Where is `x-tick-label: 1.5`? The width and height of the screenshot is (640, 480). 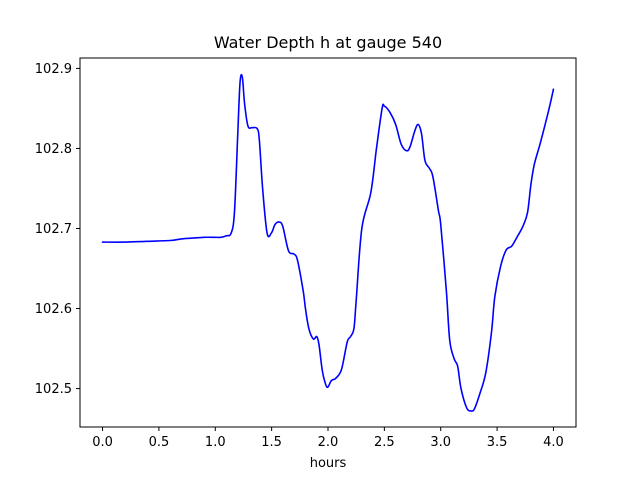 x-tick-label: 1.5 is located at coordinates (271, 442).